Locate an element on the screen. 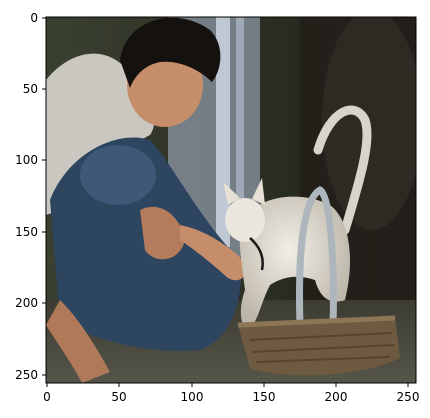  y-tick-label: 50 is located at coordinates (30, 89).